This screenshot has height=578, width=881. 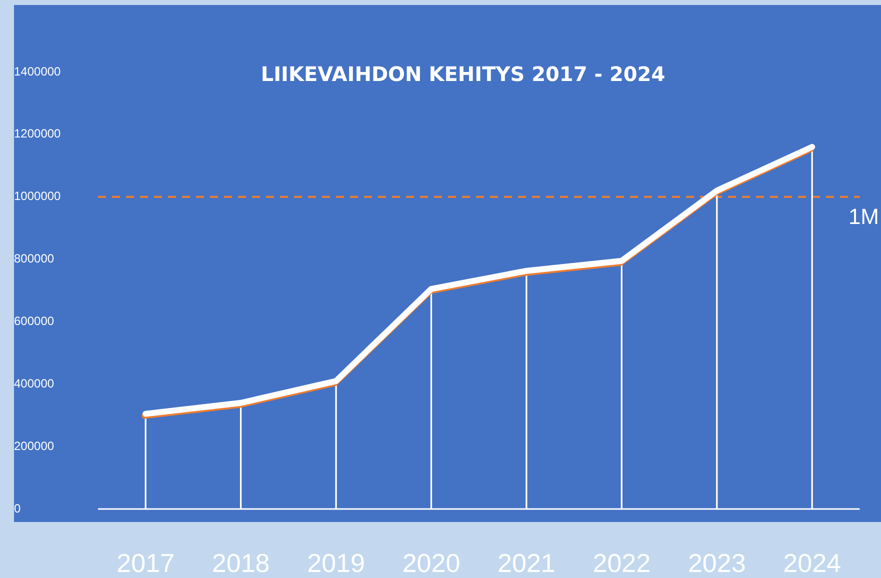 What do you see at coordinates (431, 563) in the screenshot?
I see `x-tick-label: 2020` at bounding box center [431, 563].